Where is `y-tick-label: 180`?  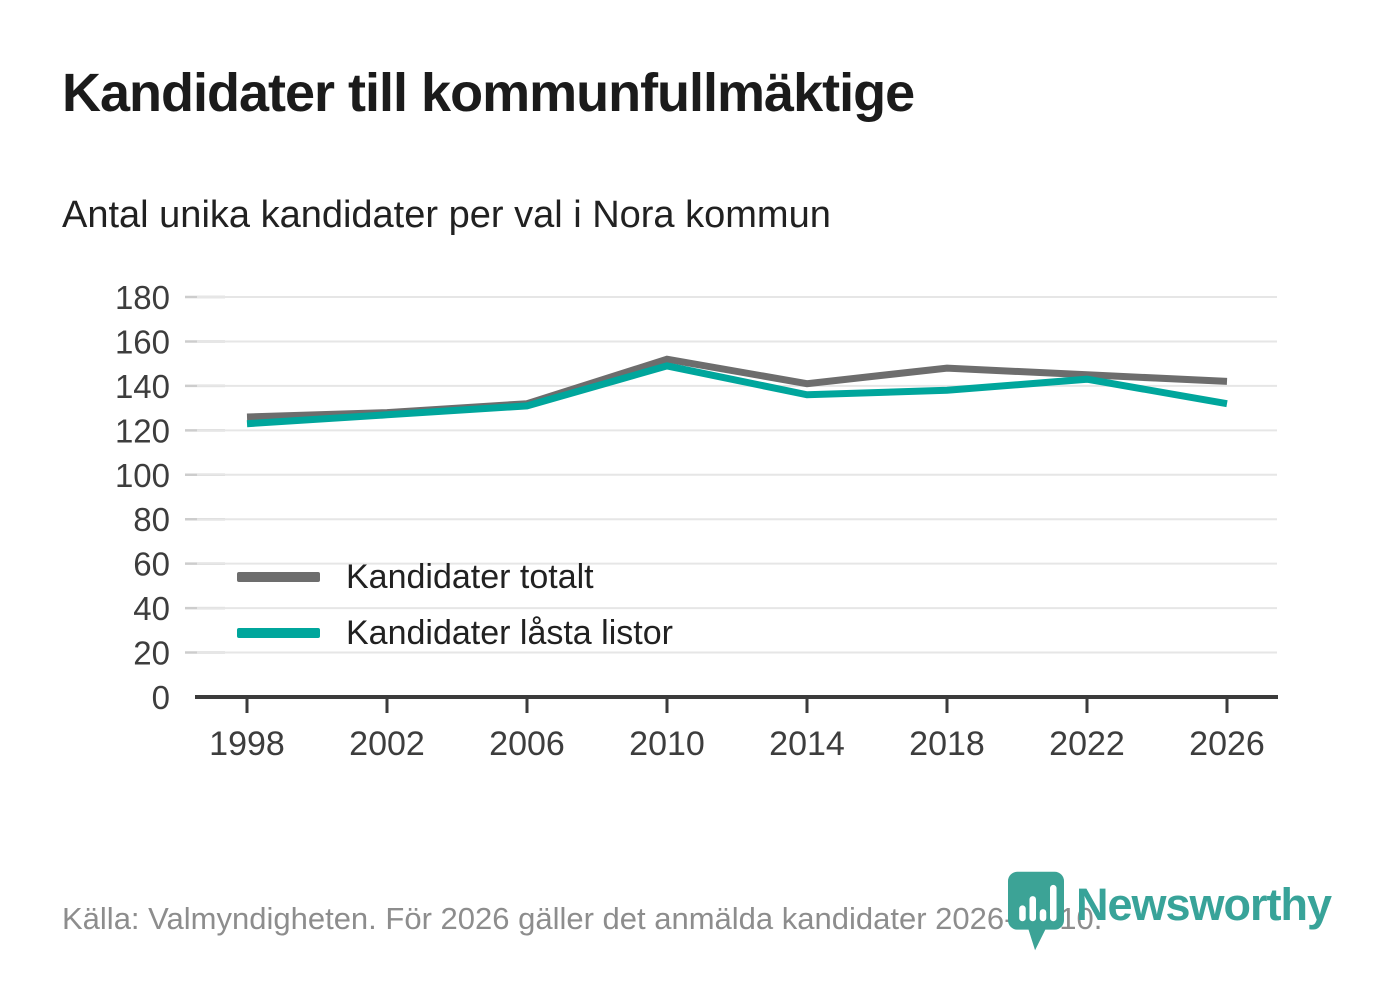
y-tick-label: 180 is located at coordinates (142, 297).